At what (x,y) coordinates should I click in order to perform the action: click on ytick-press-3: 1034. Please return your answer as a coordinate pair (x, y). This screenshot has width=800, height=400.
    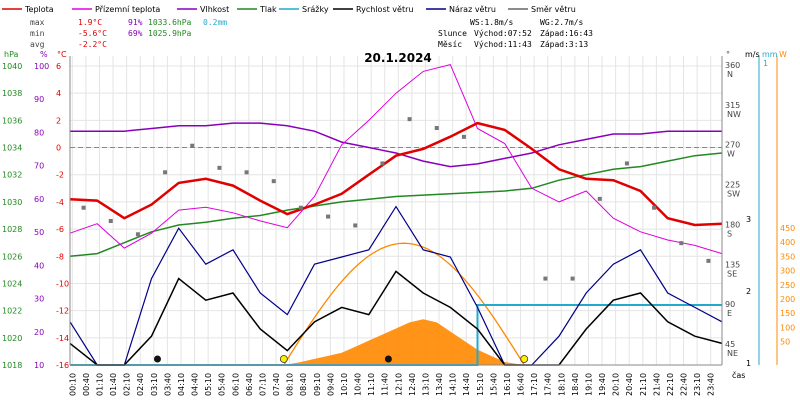
    Looking at the image, I should click on (12, 148).